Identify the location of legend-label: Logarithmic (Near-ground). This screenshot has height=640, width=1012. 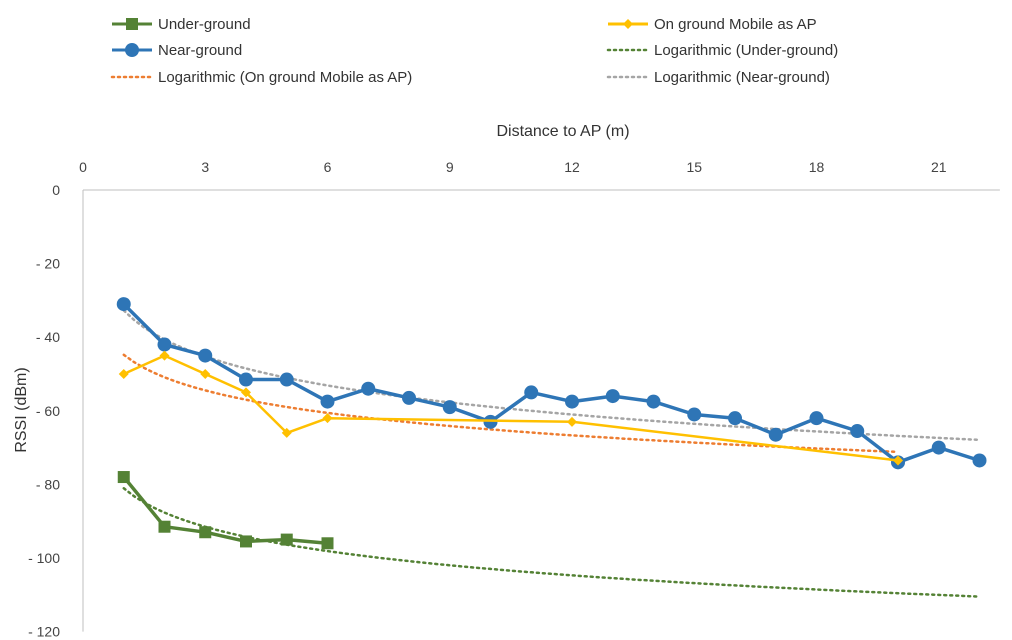
(742, 77).